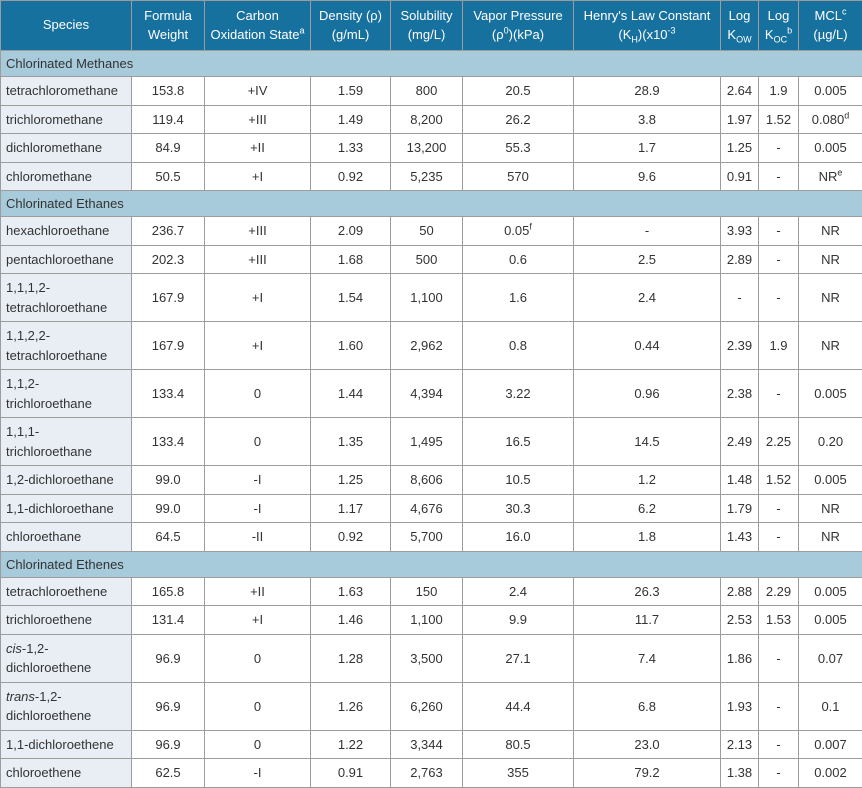 This screenshot has height=788, width=862. What do you see at coordinates (66, 508) in the screenshot?
I see `species-cell: 1,1-dichloroethane` at bounding box center [66, 508].